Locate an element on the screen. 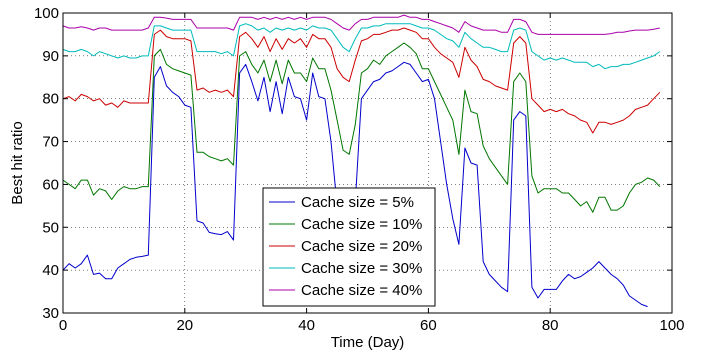  x-axis-label: Time (Day) is located at coordinates (368, 342).